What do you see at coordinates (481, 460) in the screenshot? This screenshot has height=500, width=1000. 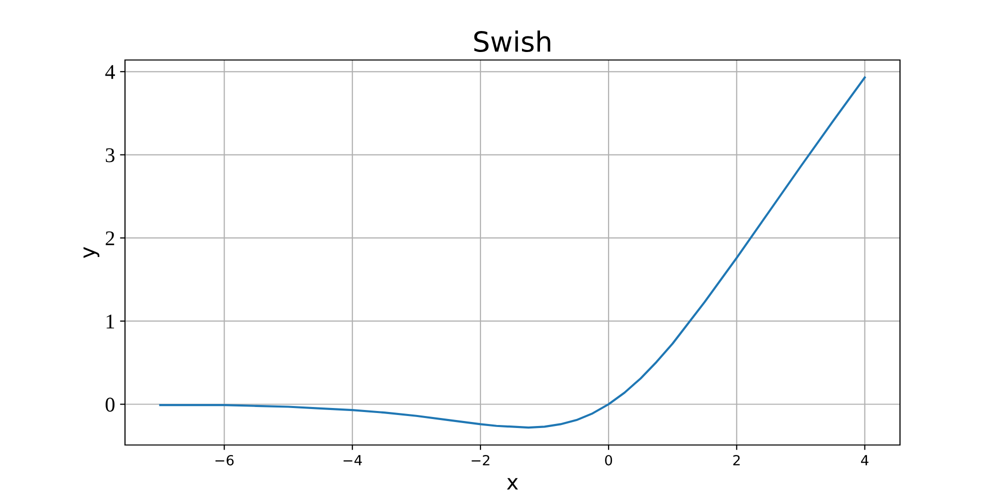 I see `x-tick-label: −2` at bounding box center [481, 460].